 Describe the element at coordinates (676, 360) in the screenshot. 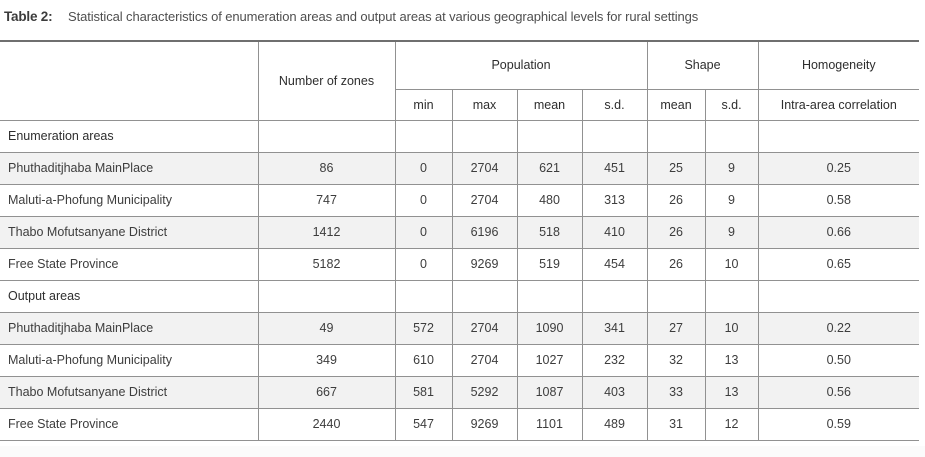

I see `cell-shape-mean: 32` at that location.